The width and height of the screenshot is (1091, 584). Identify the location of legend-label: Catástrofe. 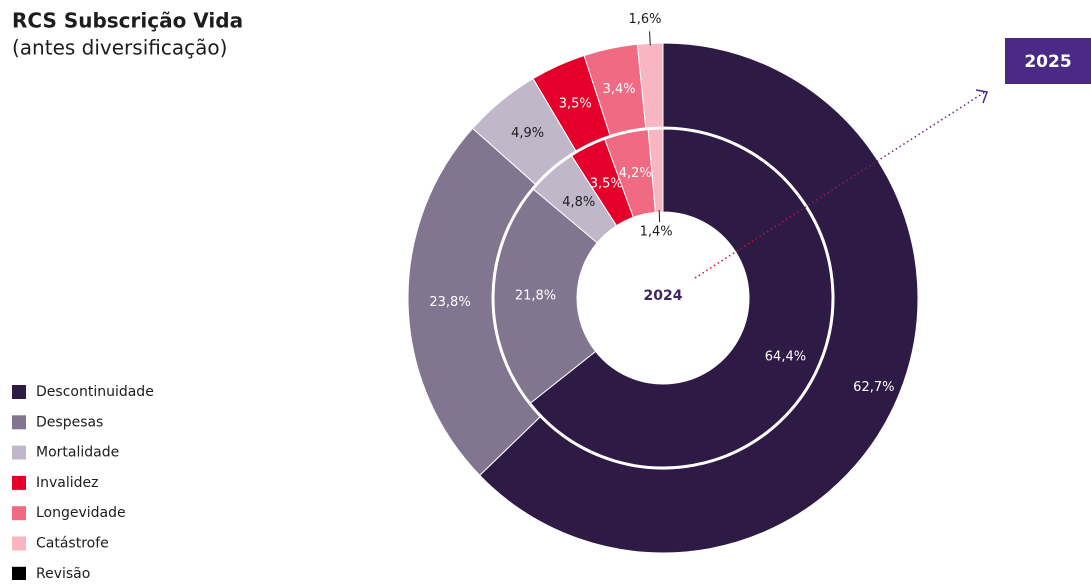
(72, 544).